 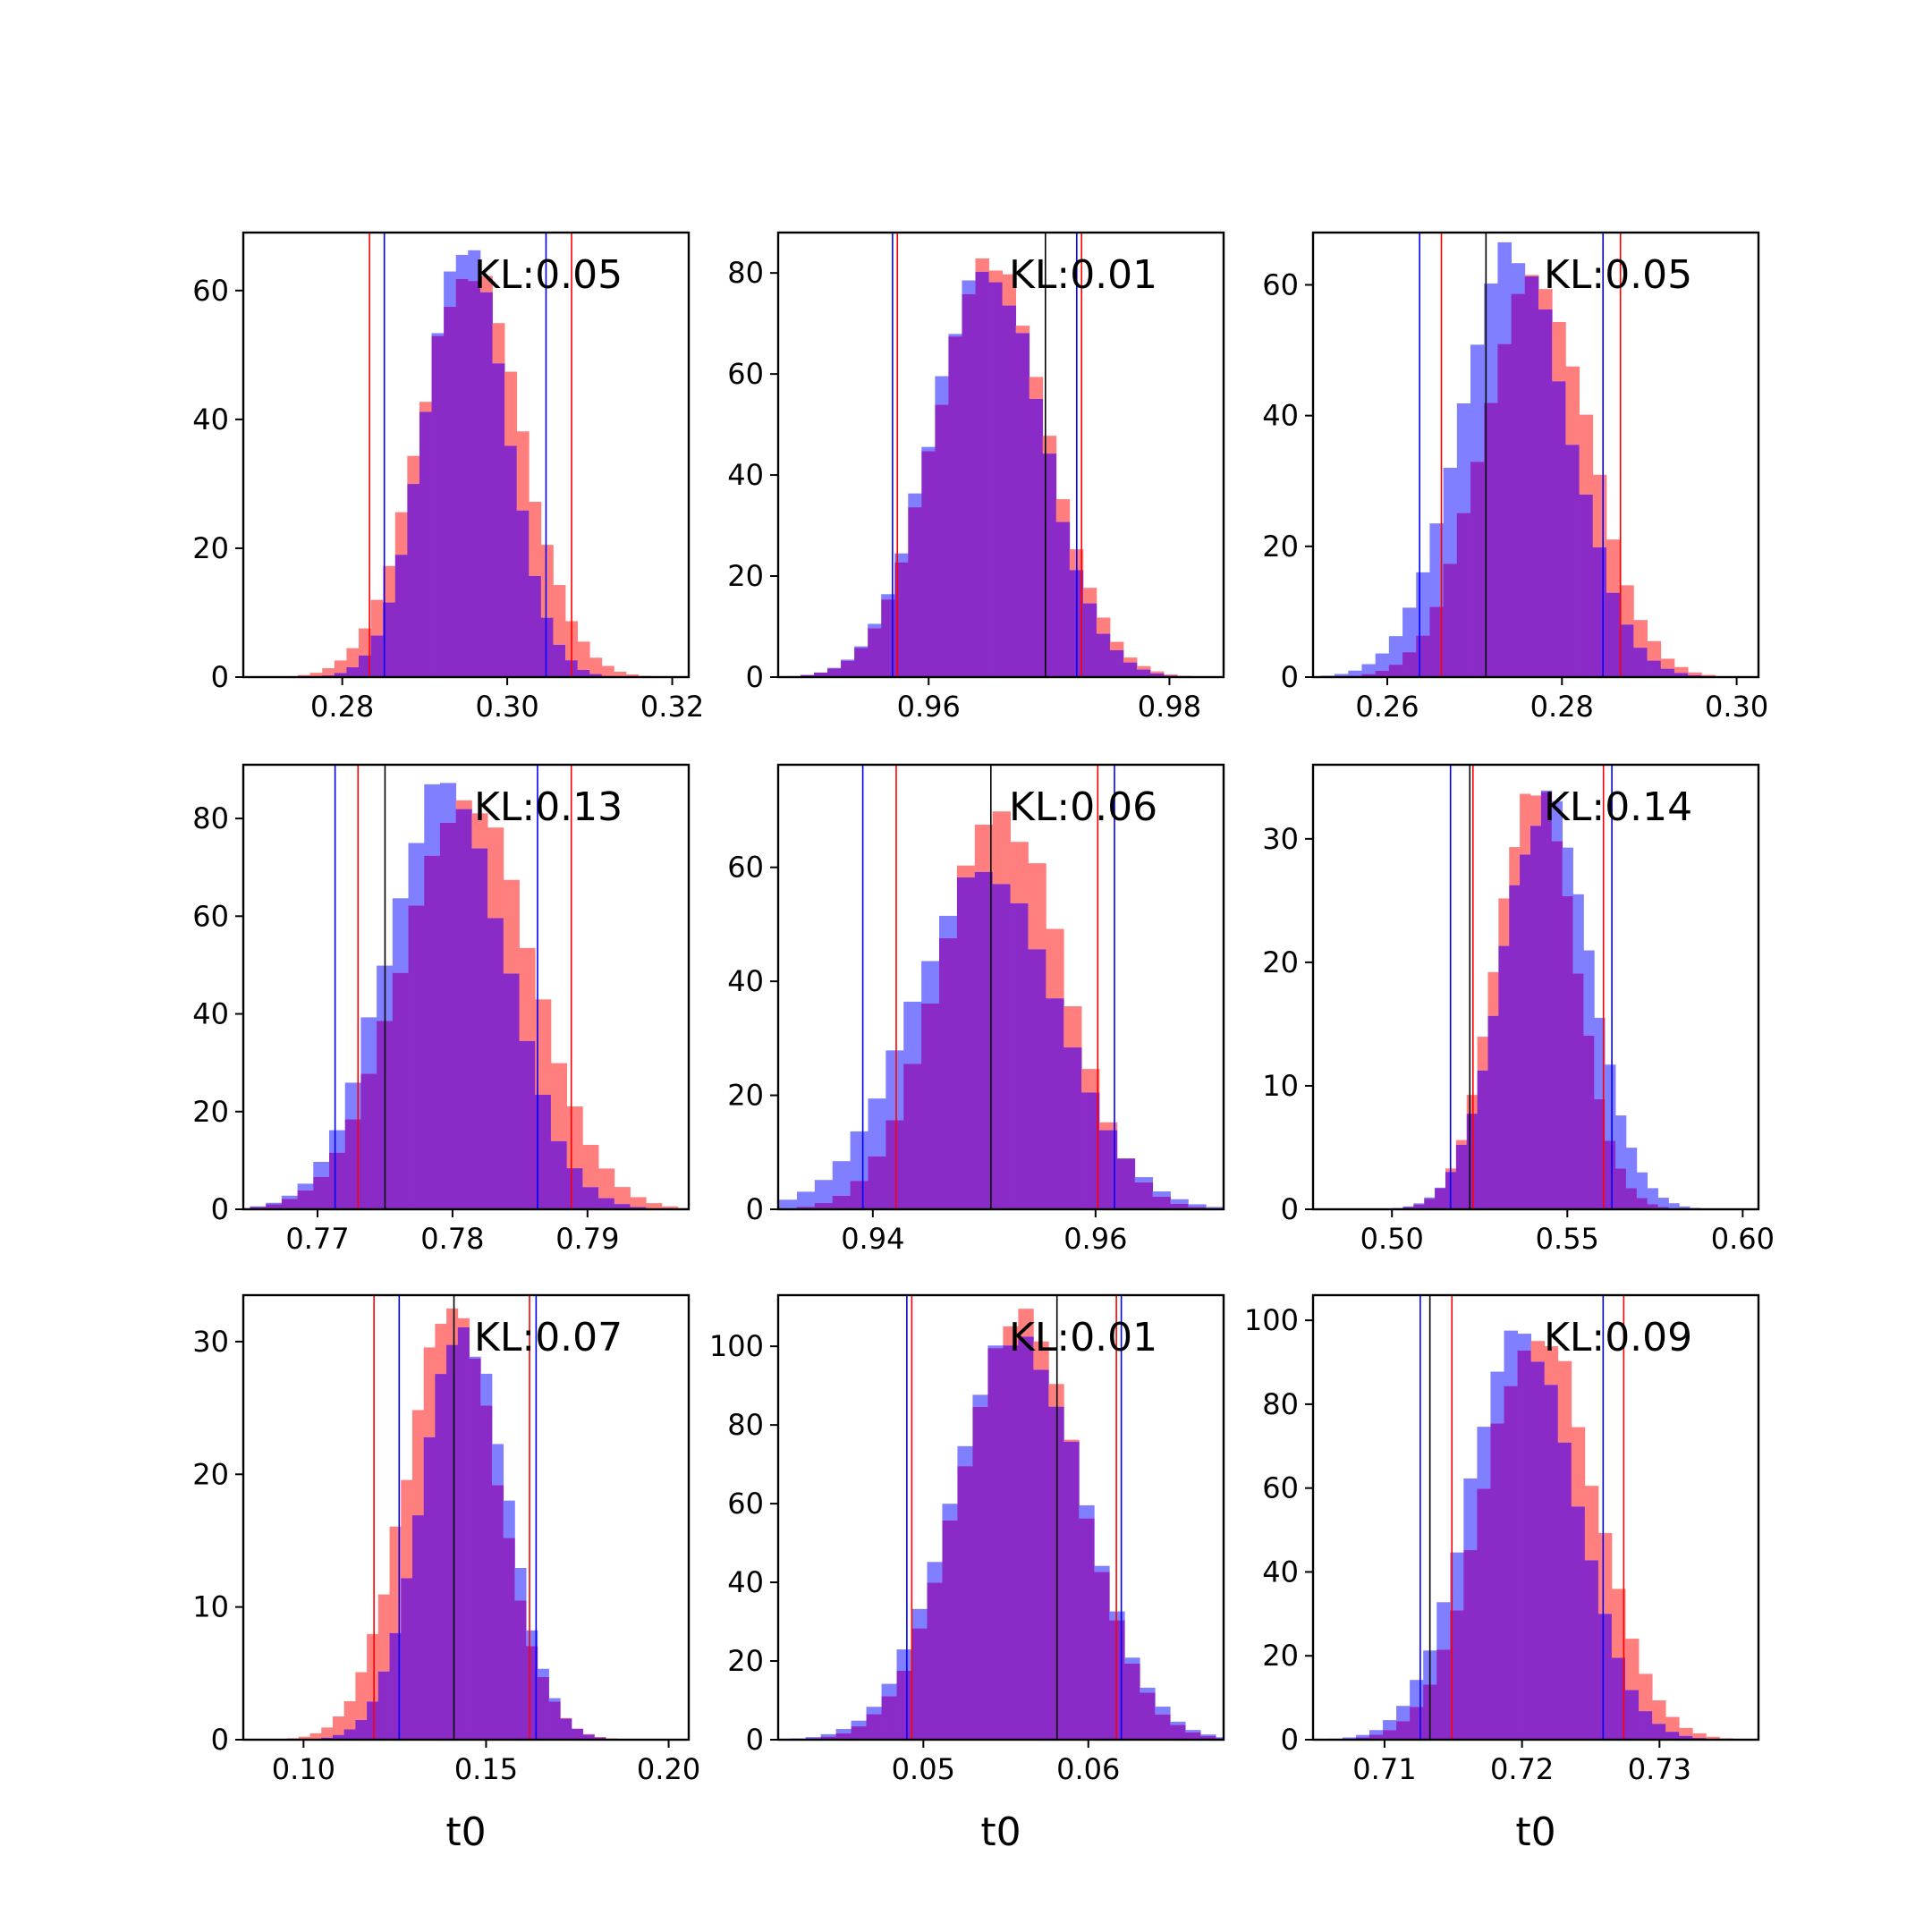 What do you see at coordinates (1006, 1763) in the screenshot?
I see `x-ticks: 0.05 0.06` at bounding box center [1006, 1763].